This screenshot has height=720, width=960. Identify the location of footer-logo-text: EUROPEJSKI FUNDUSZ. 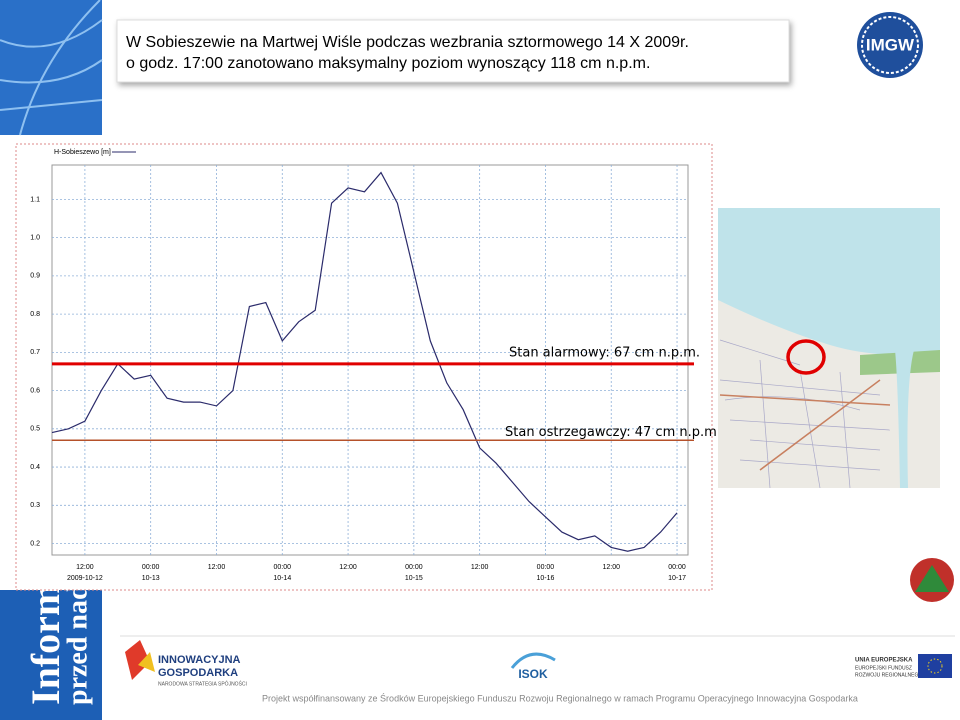
(883, 668).